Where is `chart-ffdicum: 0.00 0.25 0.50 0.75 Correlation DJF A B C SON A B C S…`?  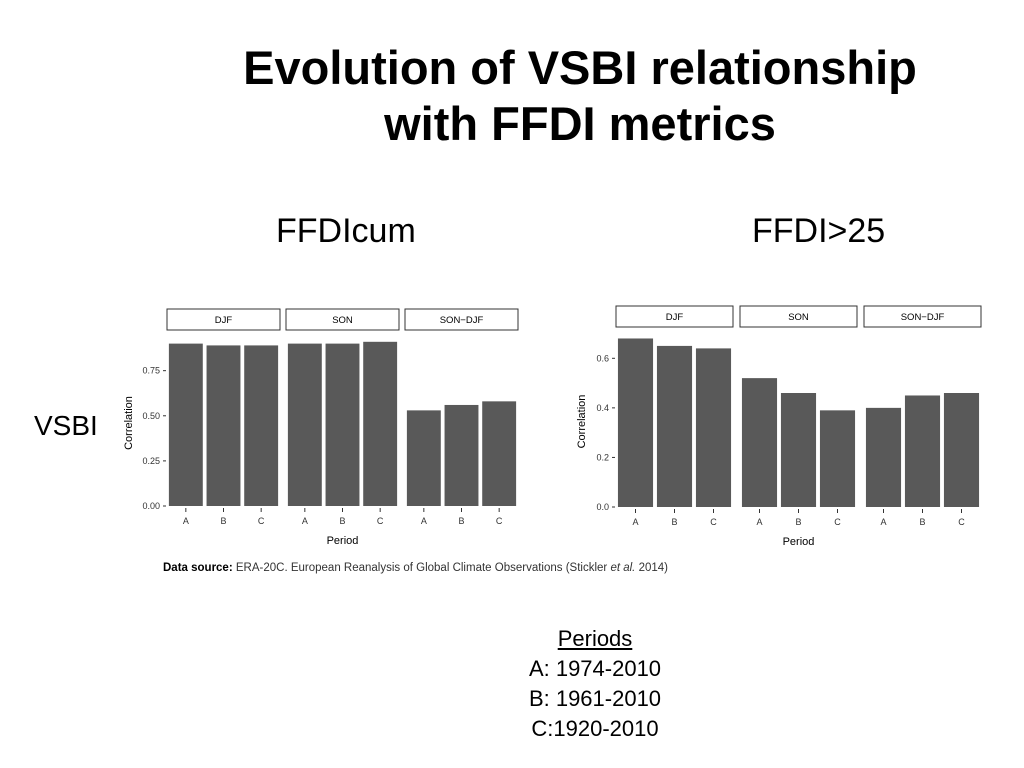
chart-ffdicum: 0.00 0.25 0.50 0.75 Correlation DJF A B C SON A B C S… is located at coordinates (321, 427).